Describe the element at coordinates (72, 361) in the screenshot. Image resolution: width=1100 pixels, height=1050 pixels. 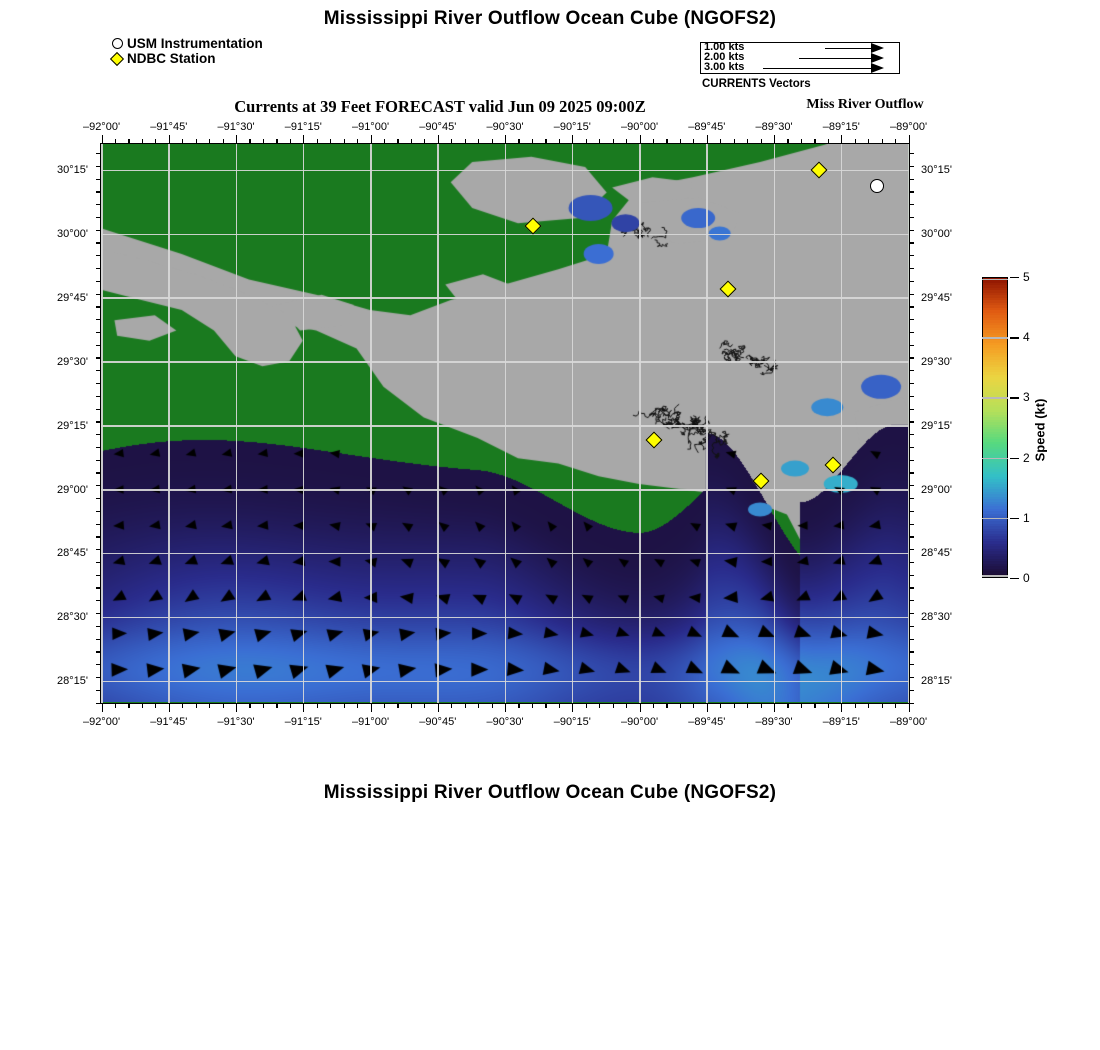
I see `lat-label-left: 29°30'` at that location.